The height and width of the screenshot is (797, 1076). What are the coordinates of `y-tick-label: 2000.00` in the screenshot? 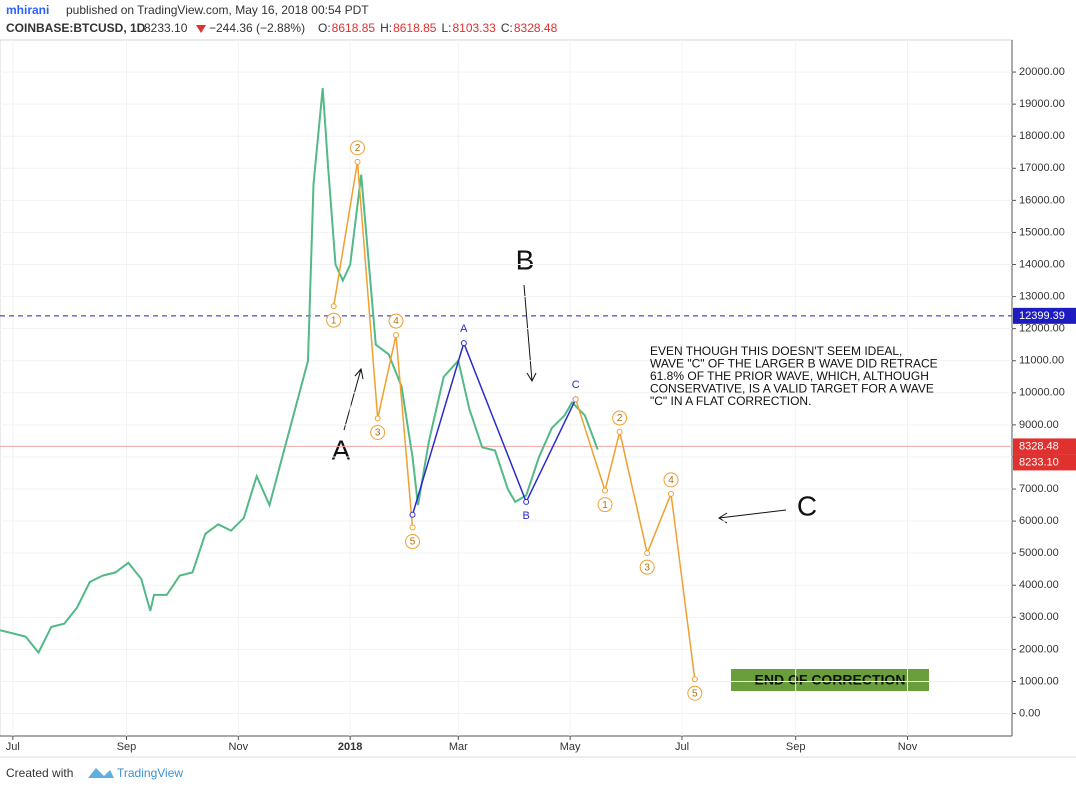 It's located at (1039, 649).